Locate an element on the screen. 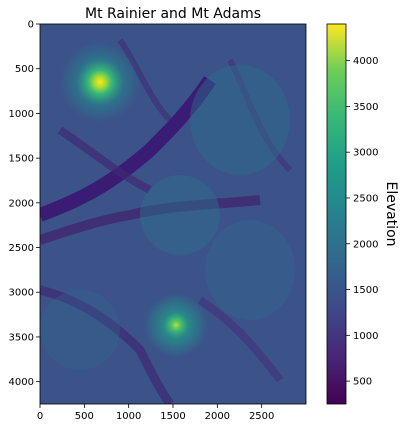  colorbar-tick-label: 1500 is located at coordinates (365, 290).